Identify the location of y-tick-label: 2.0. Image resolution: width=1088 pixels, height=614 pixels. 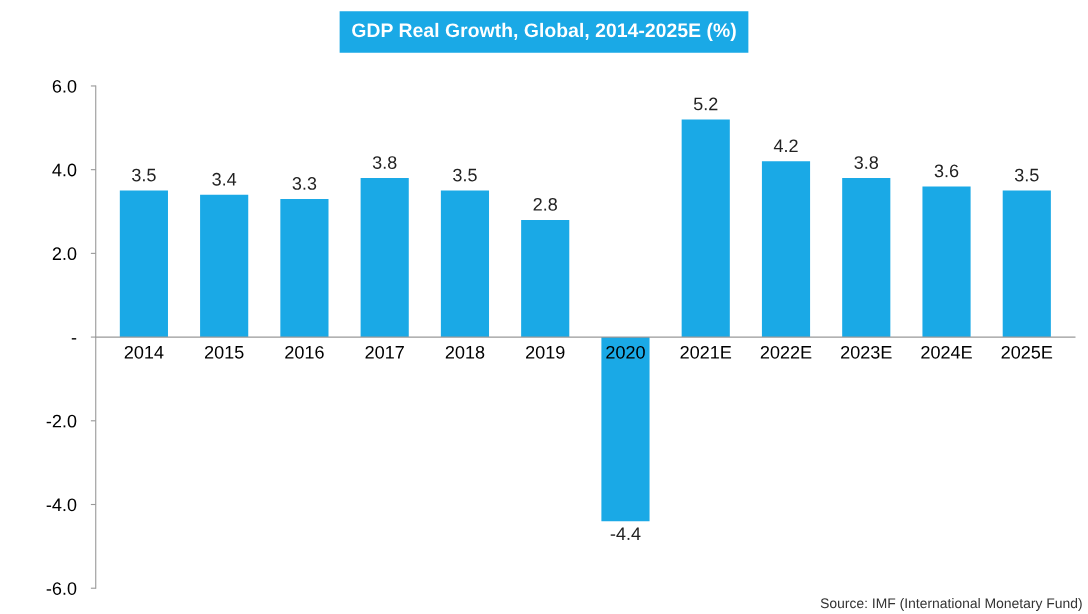
(64, 254).